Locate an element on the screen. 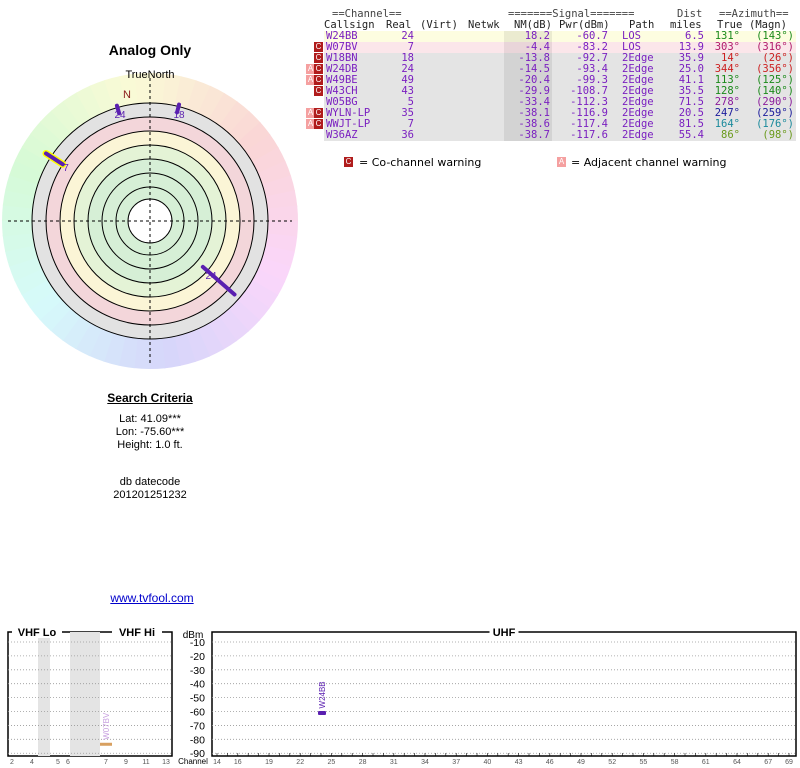 The image size is (800, 768). latitude: Lat: 41.09*** is located at coordinates (150, 419).